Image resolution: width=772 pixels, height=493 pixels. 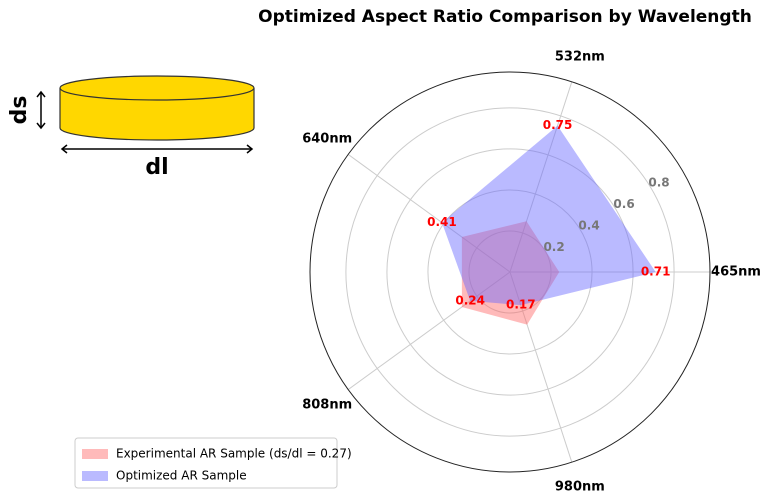 What do you see at coordinates (553, 247) in the screenshot?
I see `r-tick-label: 0.2` at bounding box center [553, 247].